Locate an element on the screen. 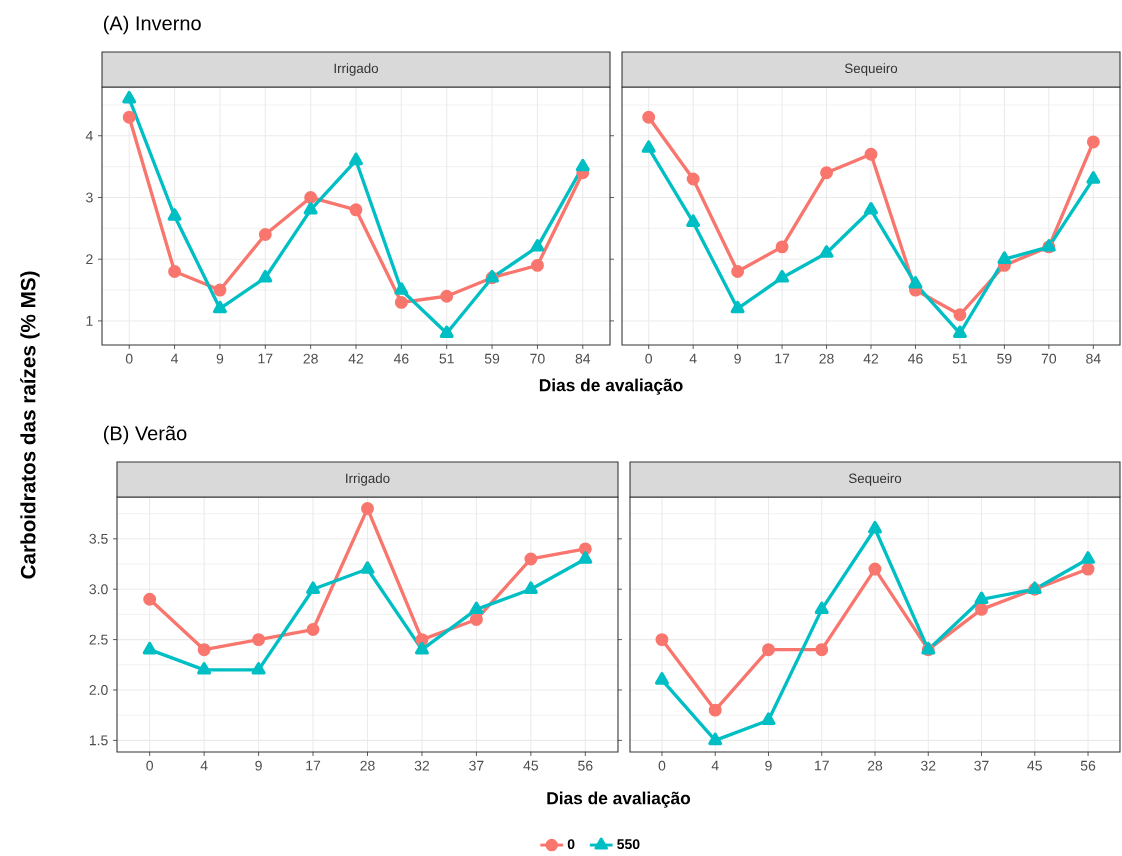 This screenshot has height=856, width=1122. y-axis-title: Carboidratos das raízes (% MS) is located at coordinates (30, 425).